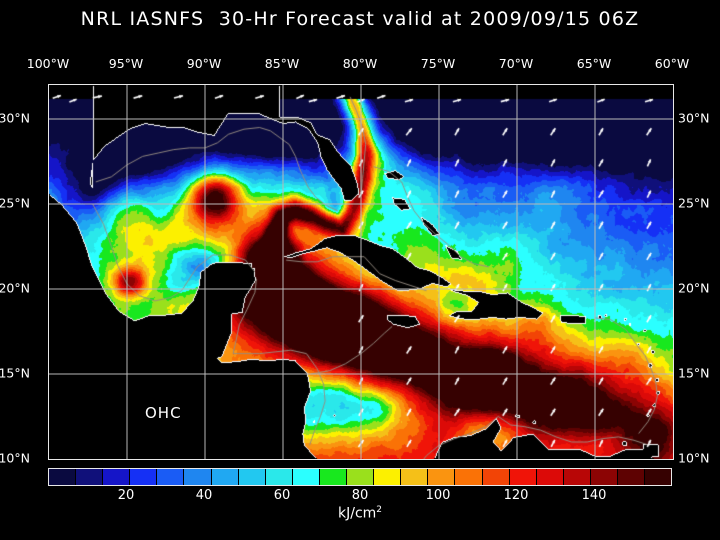 This screenshot has width=720, height=540. Describe the element at coordinates (15, 458) in the screenshot. I see `lat-tick-label-left: 10°N` at that location.